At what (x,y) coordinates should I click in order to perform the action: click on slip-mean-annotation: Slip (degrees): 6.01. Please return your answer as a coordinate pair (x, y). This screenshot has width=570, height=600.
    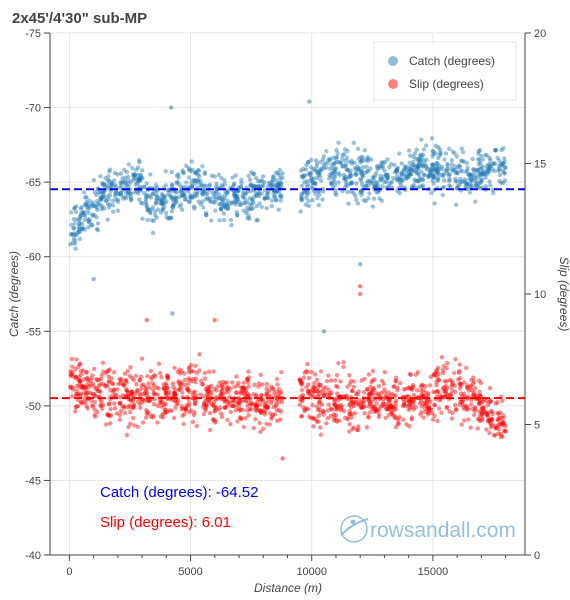
    Looking at the image, I should click on (165, 522).